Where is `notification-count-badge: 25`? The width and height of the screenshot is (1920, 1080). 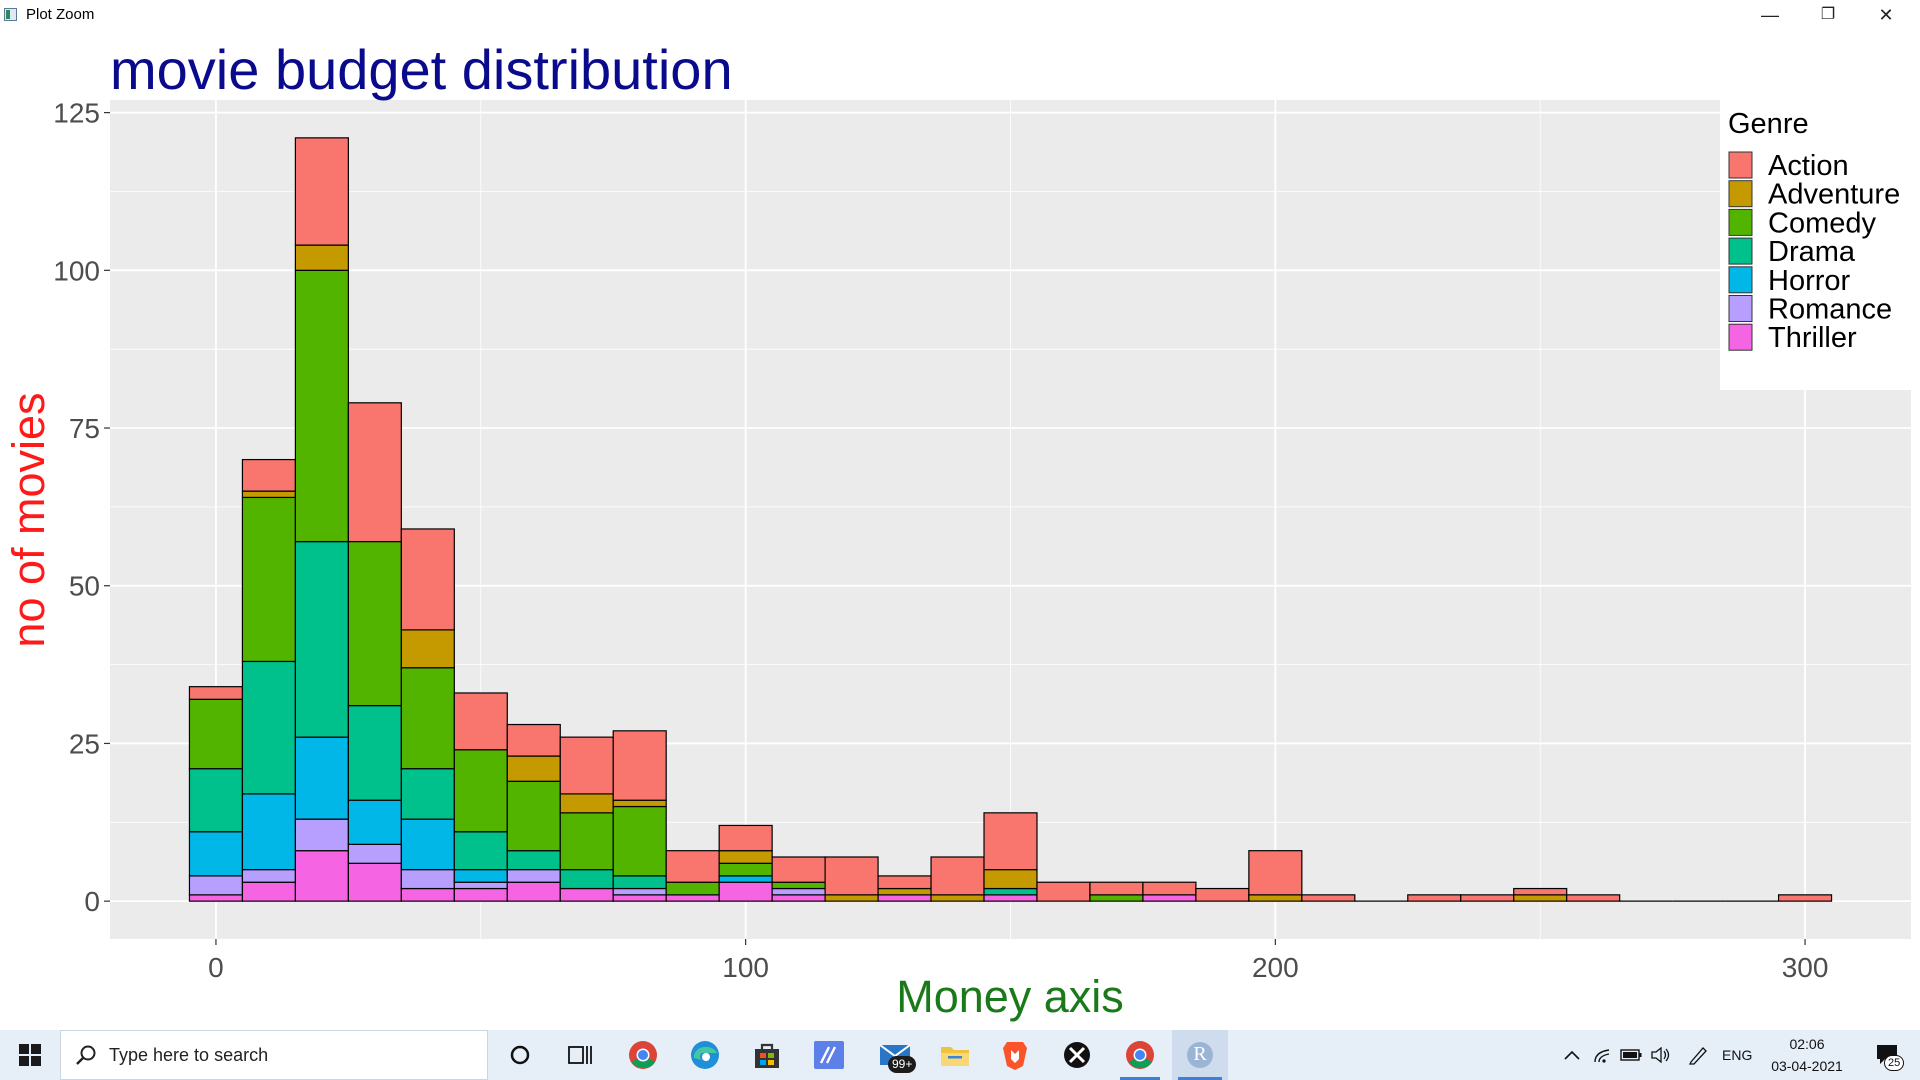 notification-count-badge: 25 is located at coordinates (1894, 1063).